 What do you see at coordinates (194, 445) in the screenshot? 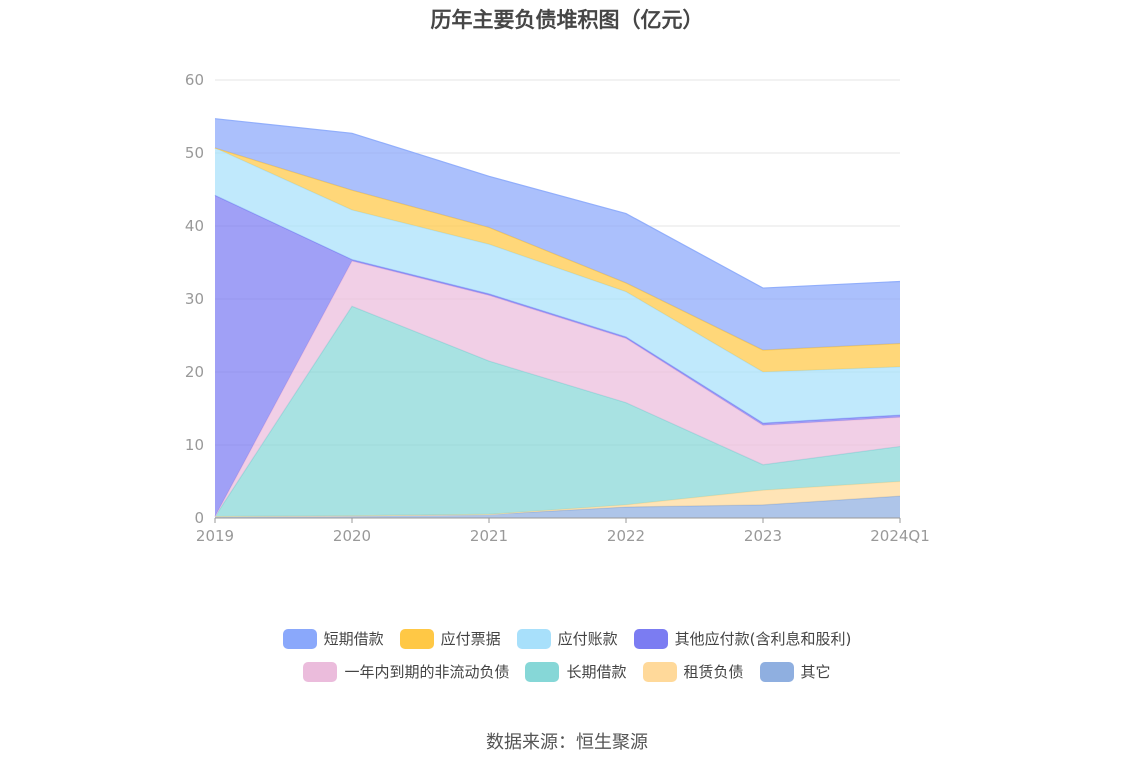
I see `y-tick-label: 10` at bounding box center [194, 445].